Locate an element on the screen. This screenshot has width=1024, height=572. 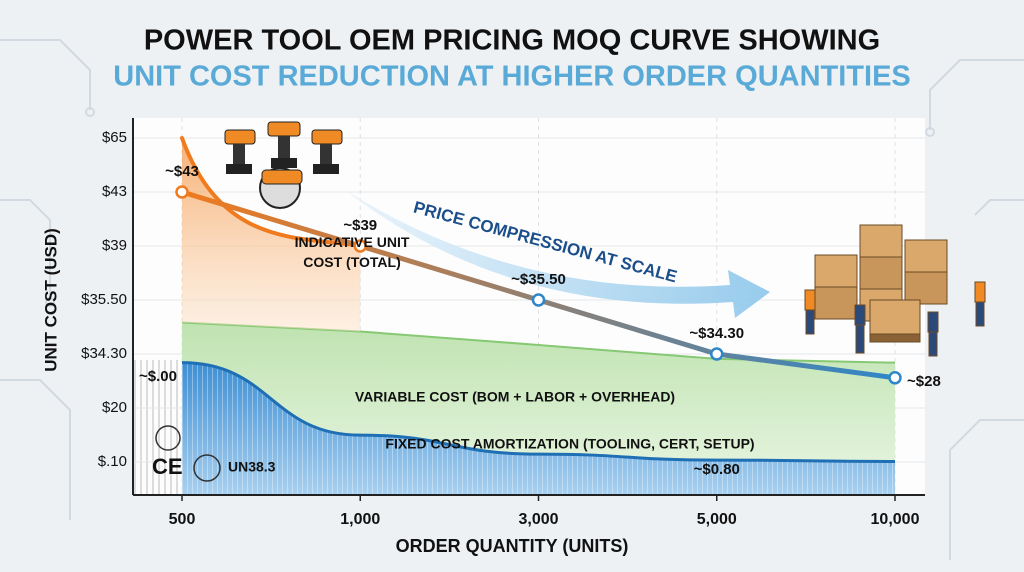
entry-cost-line is located at coordinates (271, 192).